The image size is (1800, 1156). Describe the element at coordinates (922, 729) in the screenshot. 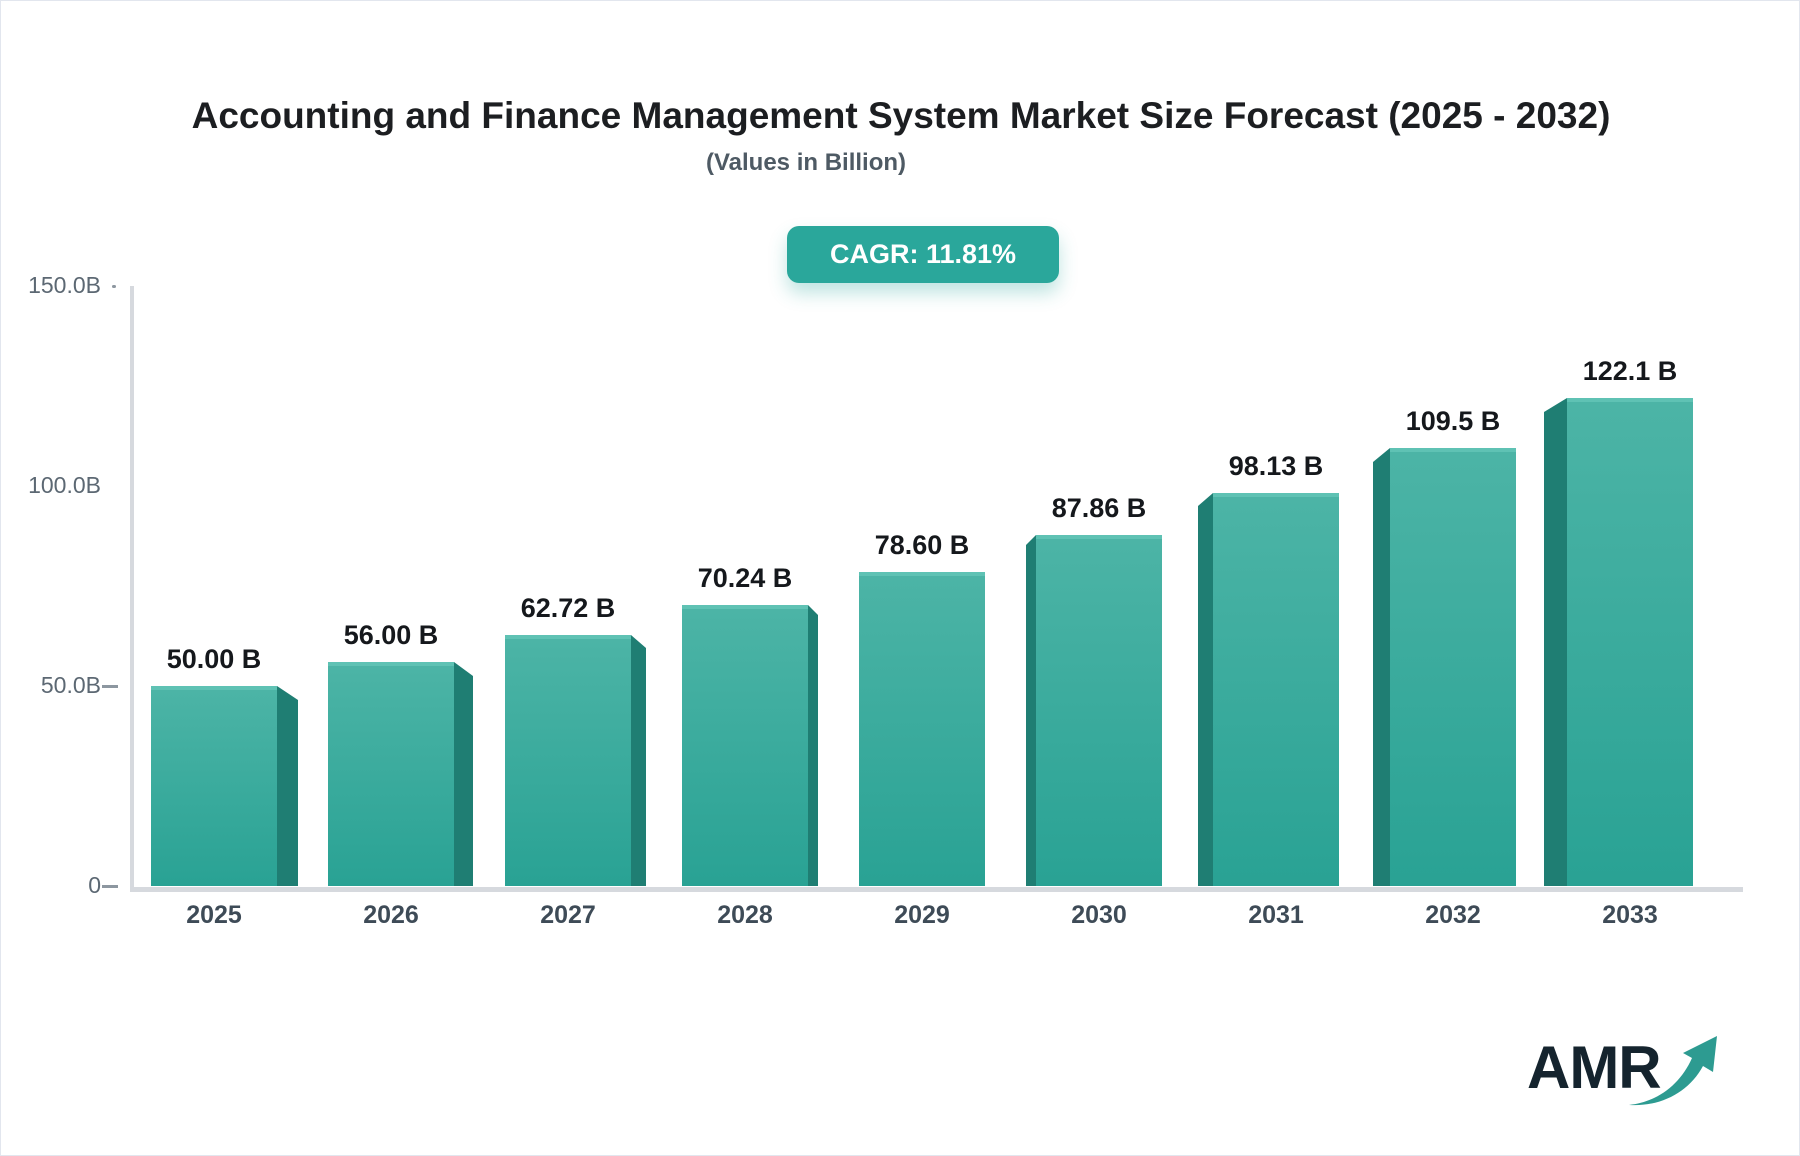

I see `bar-2029` at that location.